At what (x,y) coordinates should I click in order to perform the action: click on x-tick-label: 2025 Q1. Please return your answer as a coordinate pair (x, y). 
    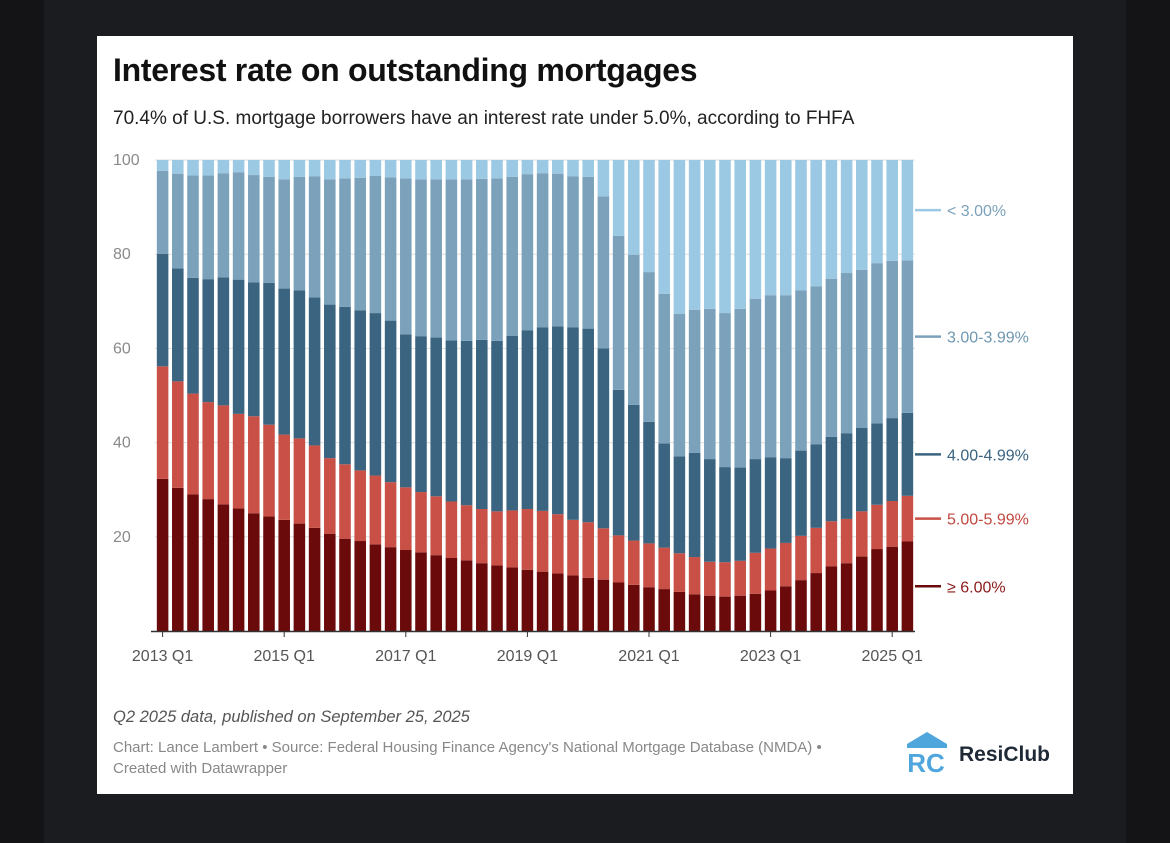
    Looking at the image, I should click on (892, 656).